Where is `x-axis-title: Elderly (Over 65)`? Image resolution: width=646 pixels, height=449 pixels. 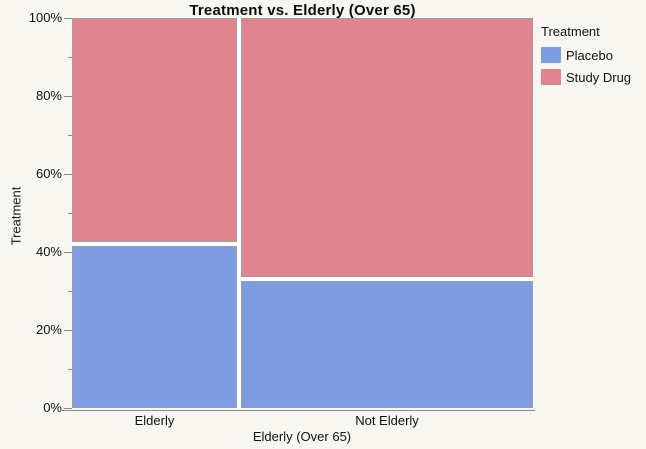 x-axis-title: Elderly (Over 65) is located at coordinates (302, 436).